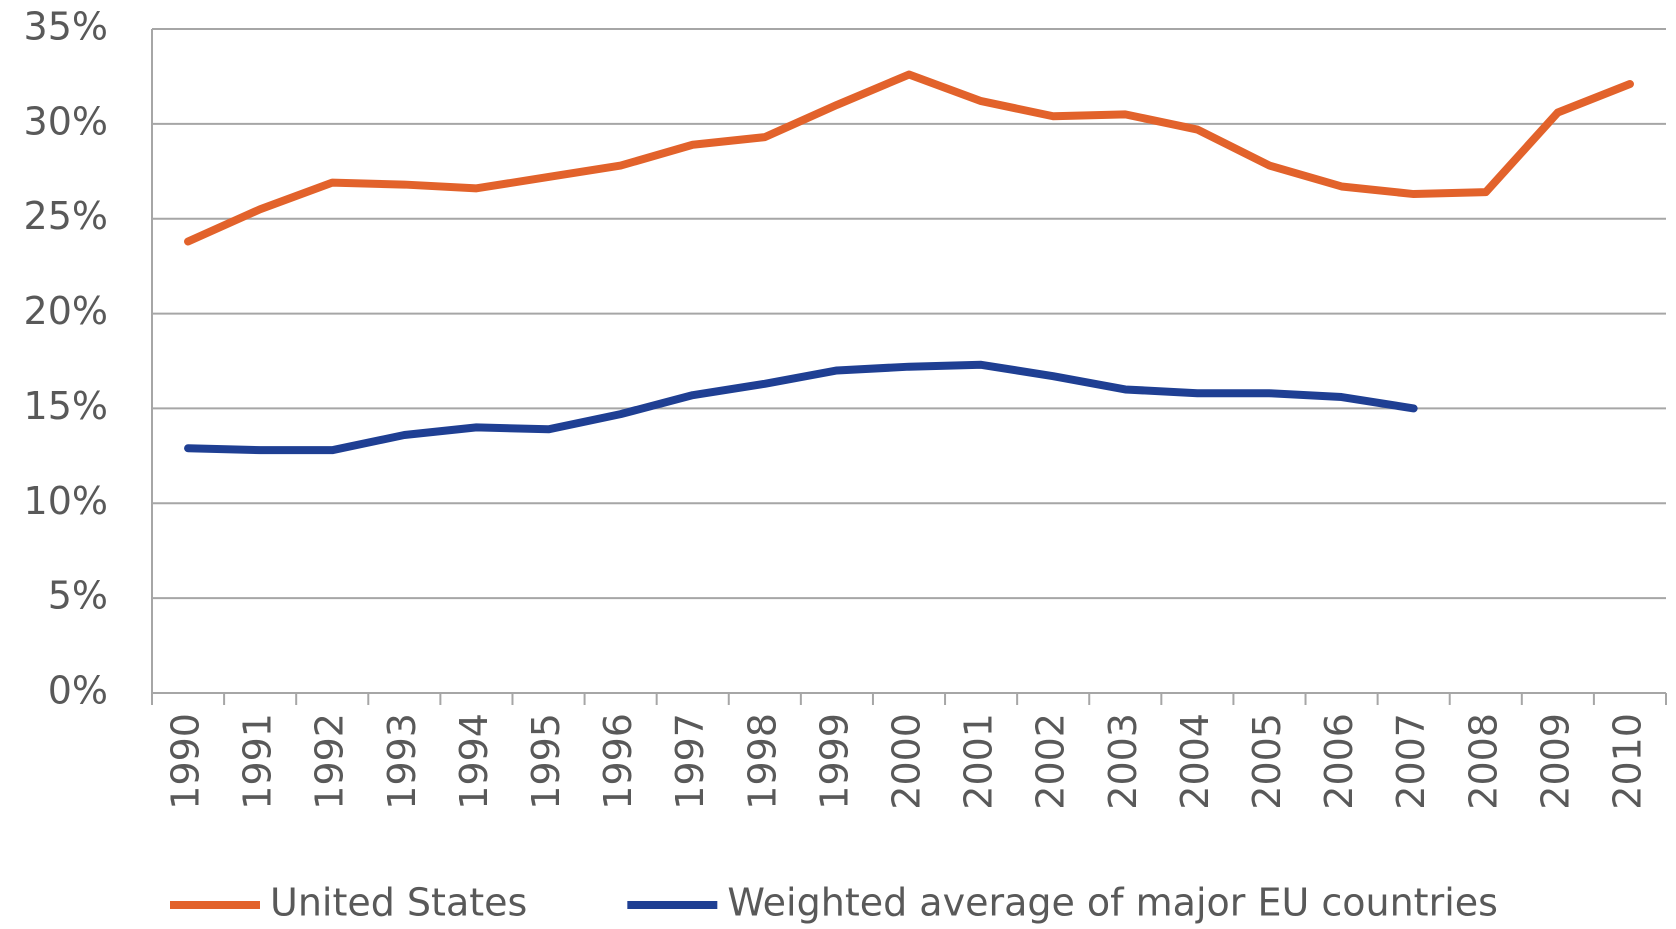 This screenshot has height=929, width=1676. Describe the element at coordinates (1123, 761) in the screenshot. I see `x-tick-label: 2003` at that location.